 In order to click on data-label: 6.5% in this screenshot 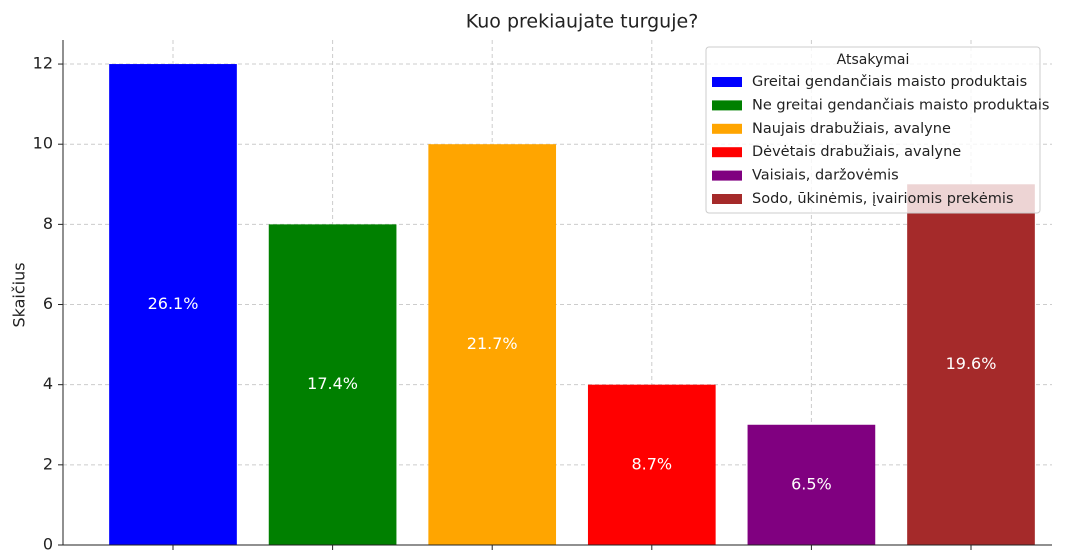, I will do `click(811, 483)`.